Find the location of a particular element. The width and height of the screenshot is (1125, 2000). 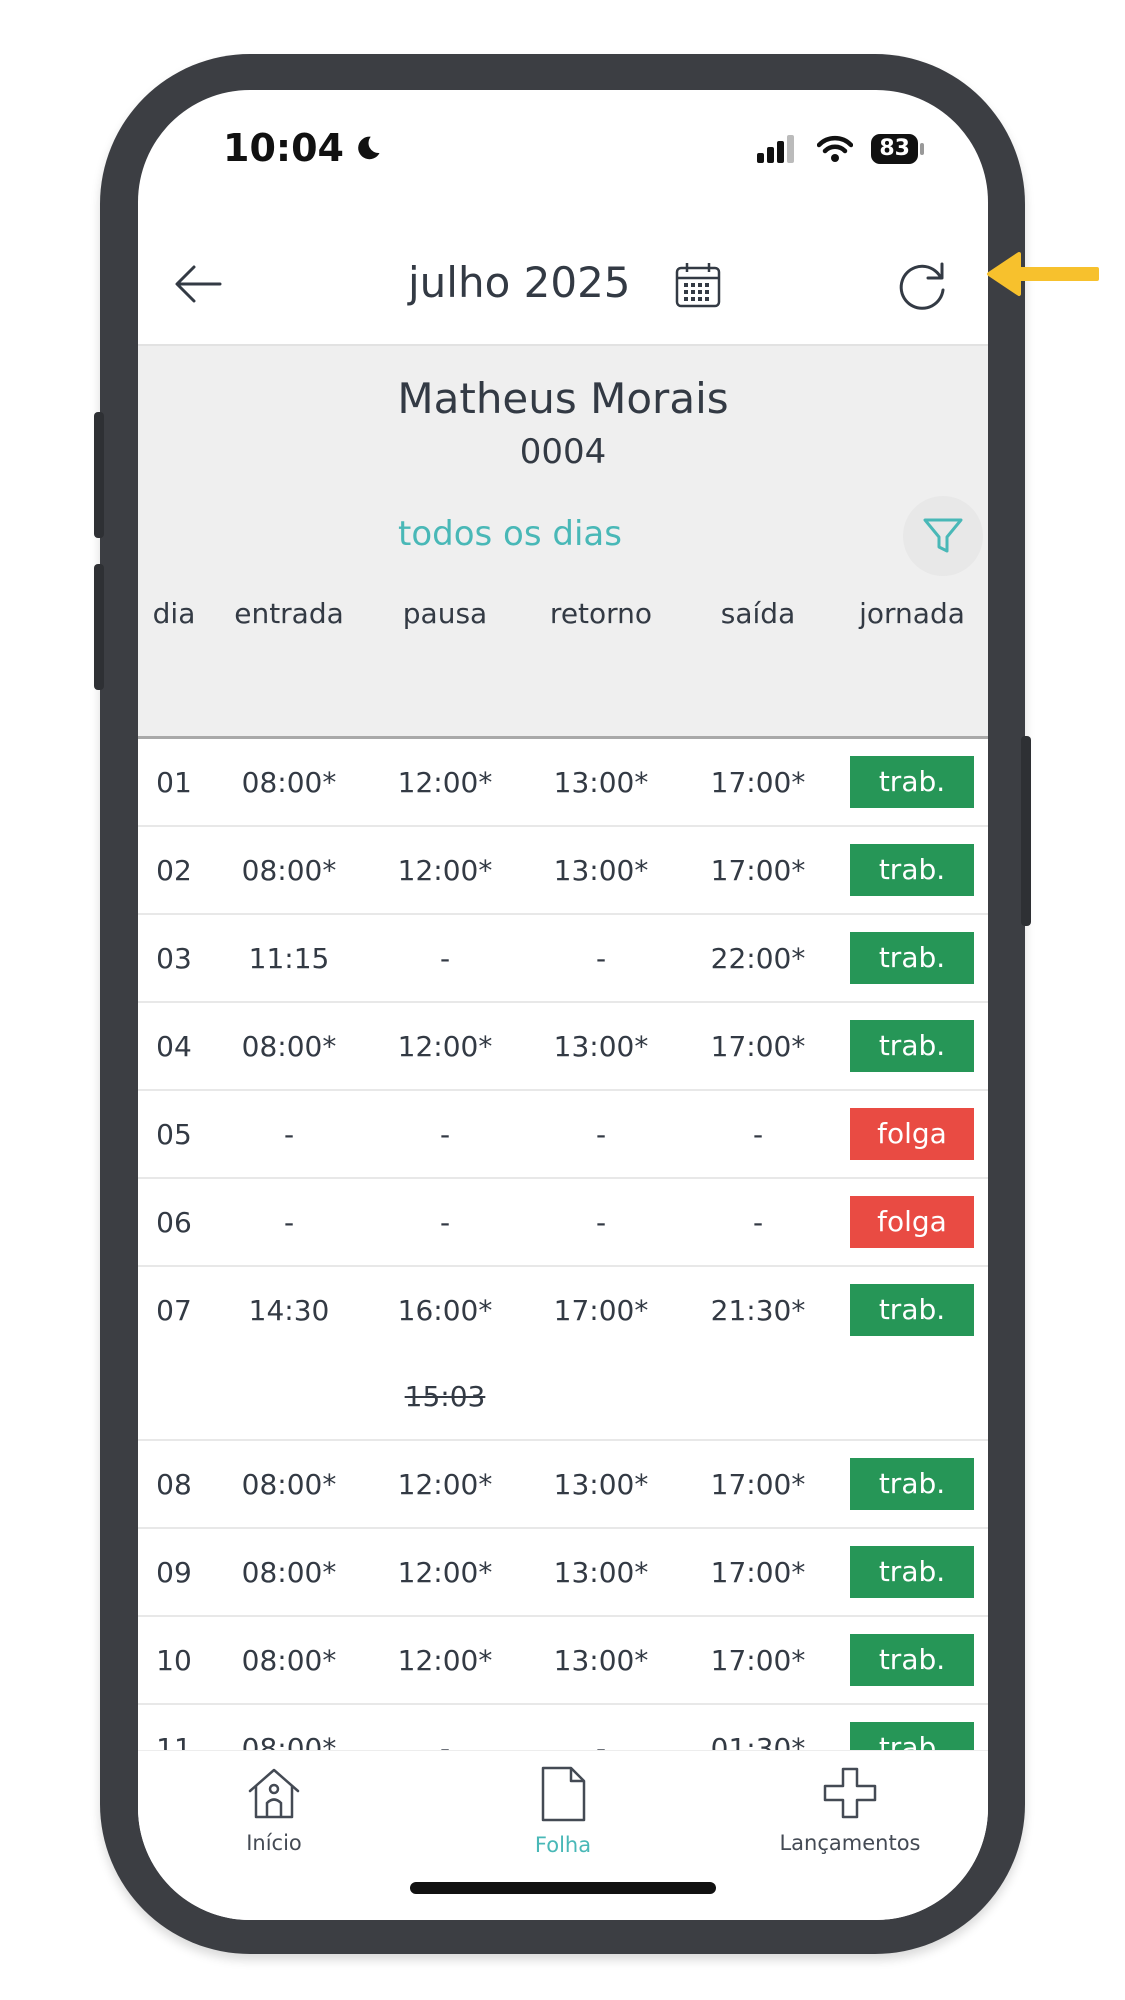

table-row: 03 11:15 - - 22:00* trab. is located at coordinates (563, 959).